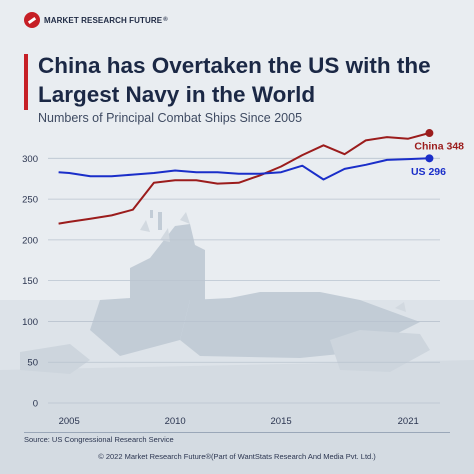 Image resolution: width=474 pixels, height=474 pixels. I want to click on y-tick-label: 250, so click(30, 200).